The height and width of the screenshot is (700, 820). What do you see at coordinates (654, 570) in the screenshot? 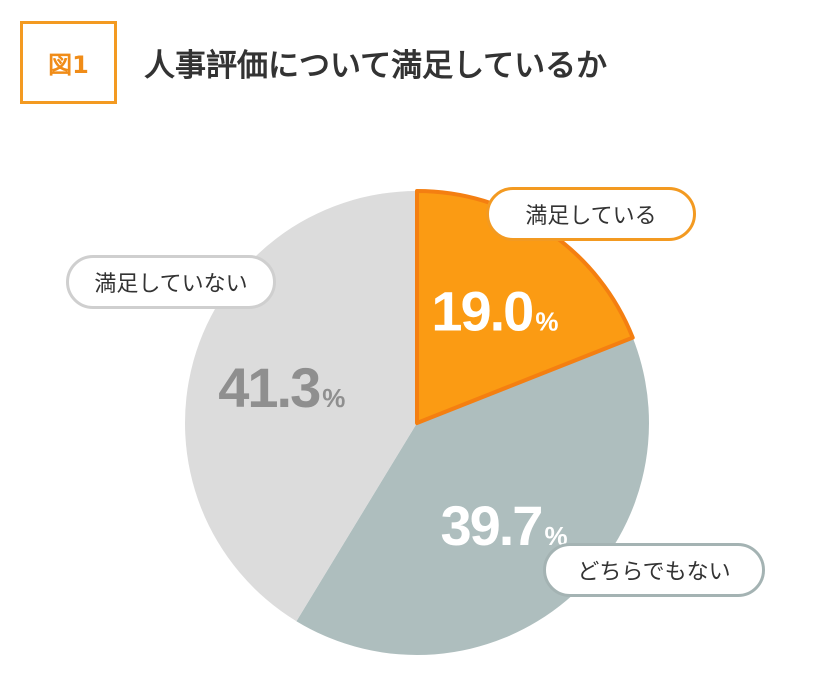
I see `callout-neutral: どちらでもない` at bounding box center [654, 570].